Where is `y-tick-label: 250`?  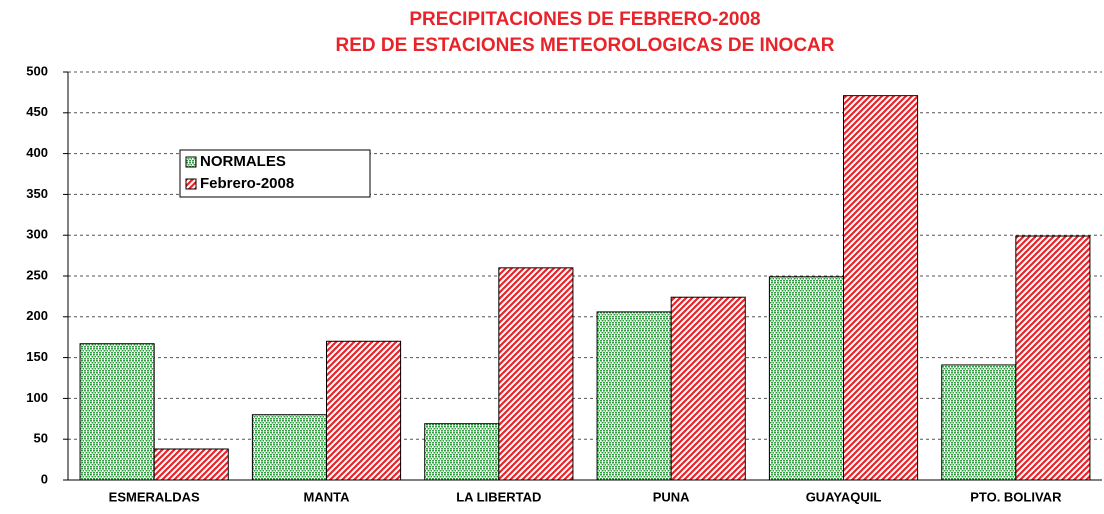 y-tick-label: 250 is located at coordinates (37, 274).